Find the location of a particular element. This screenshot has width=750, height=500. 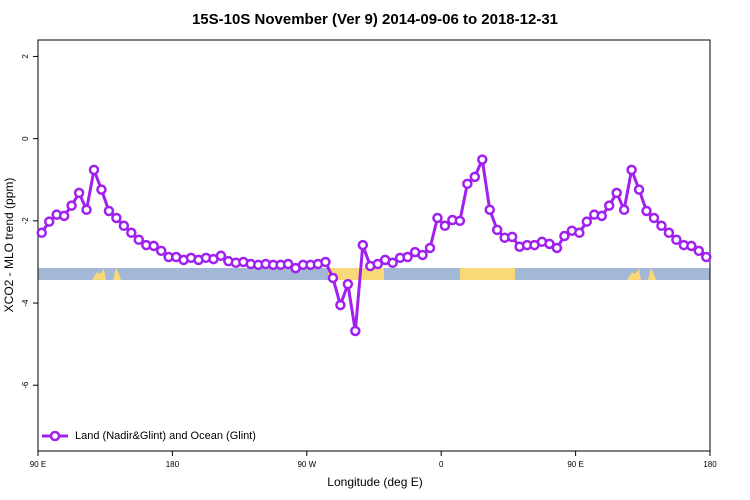

y-tick-label: -4 is located at coordinates (25, 303).